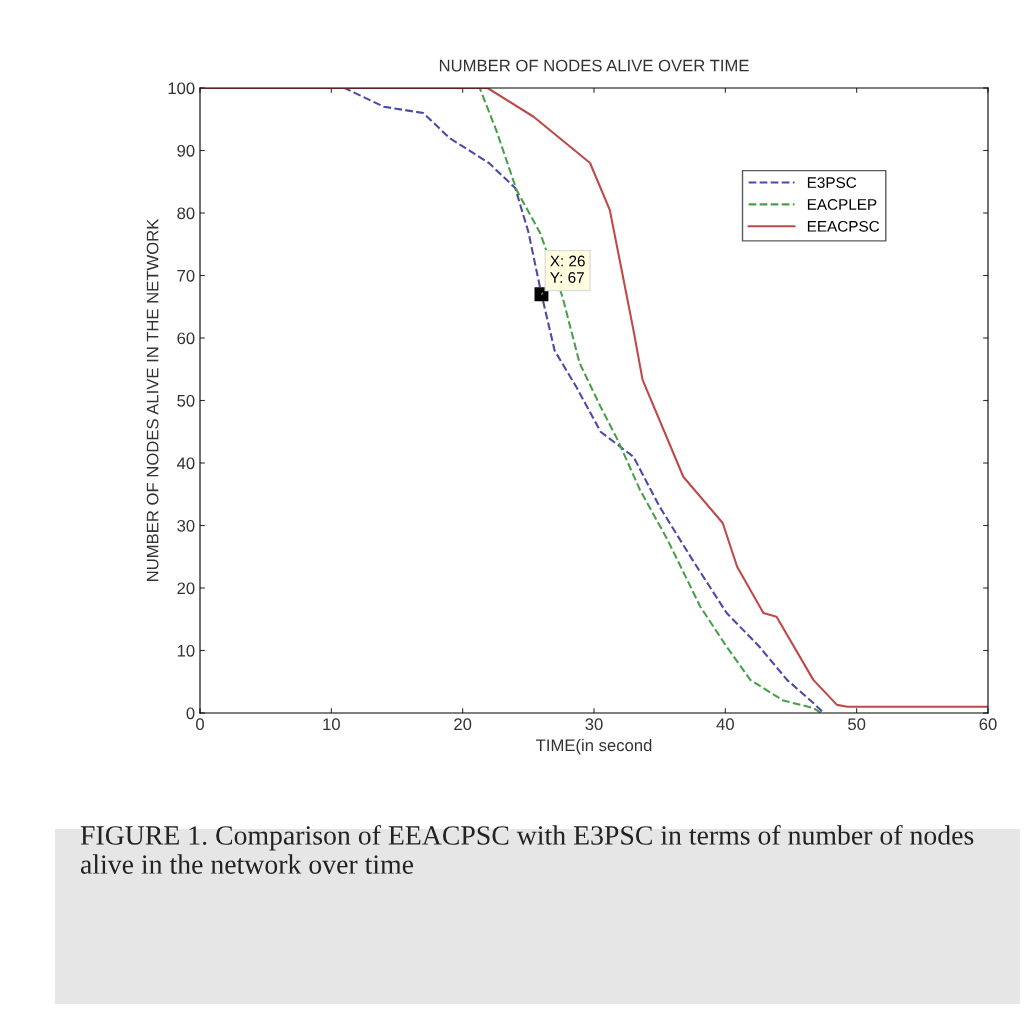 This screenshot has height=1024, width=1024. What do you see at coordinates (186, 213) in the screenshot?
I see `y-tick-label: 80` at bounding box center [186, 213].